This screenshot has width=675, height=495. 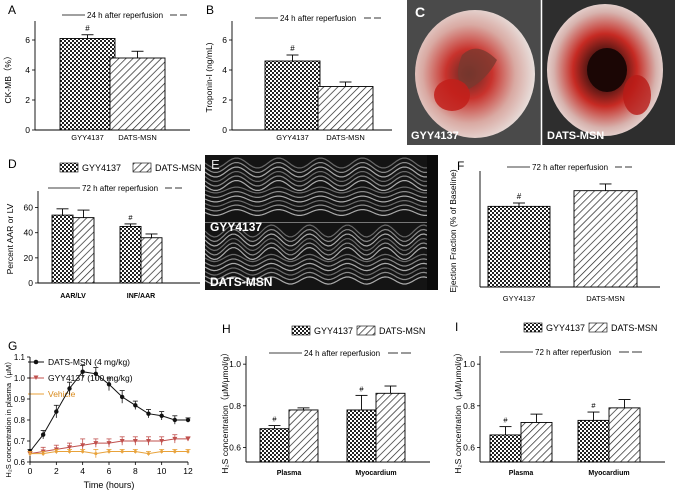 I want to click on panel-h-ylabel: H₂S concentration（μM/μmol/g）, so click(x=225, y=411).